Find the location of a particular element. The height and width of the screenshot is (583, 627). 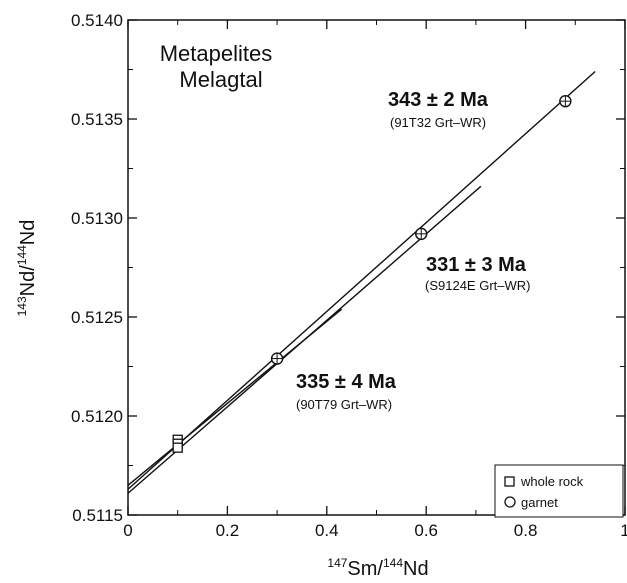

y-axis-base-1: Nd/ is located at coordinates (28, 281).